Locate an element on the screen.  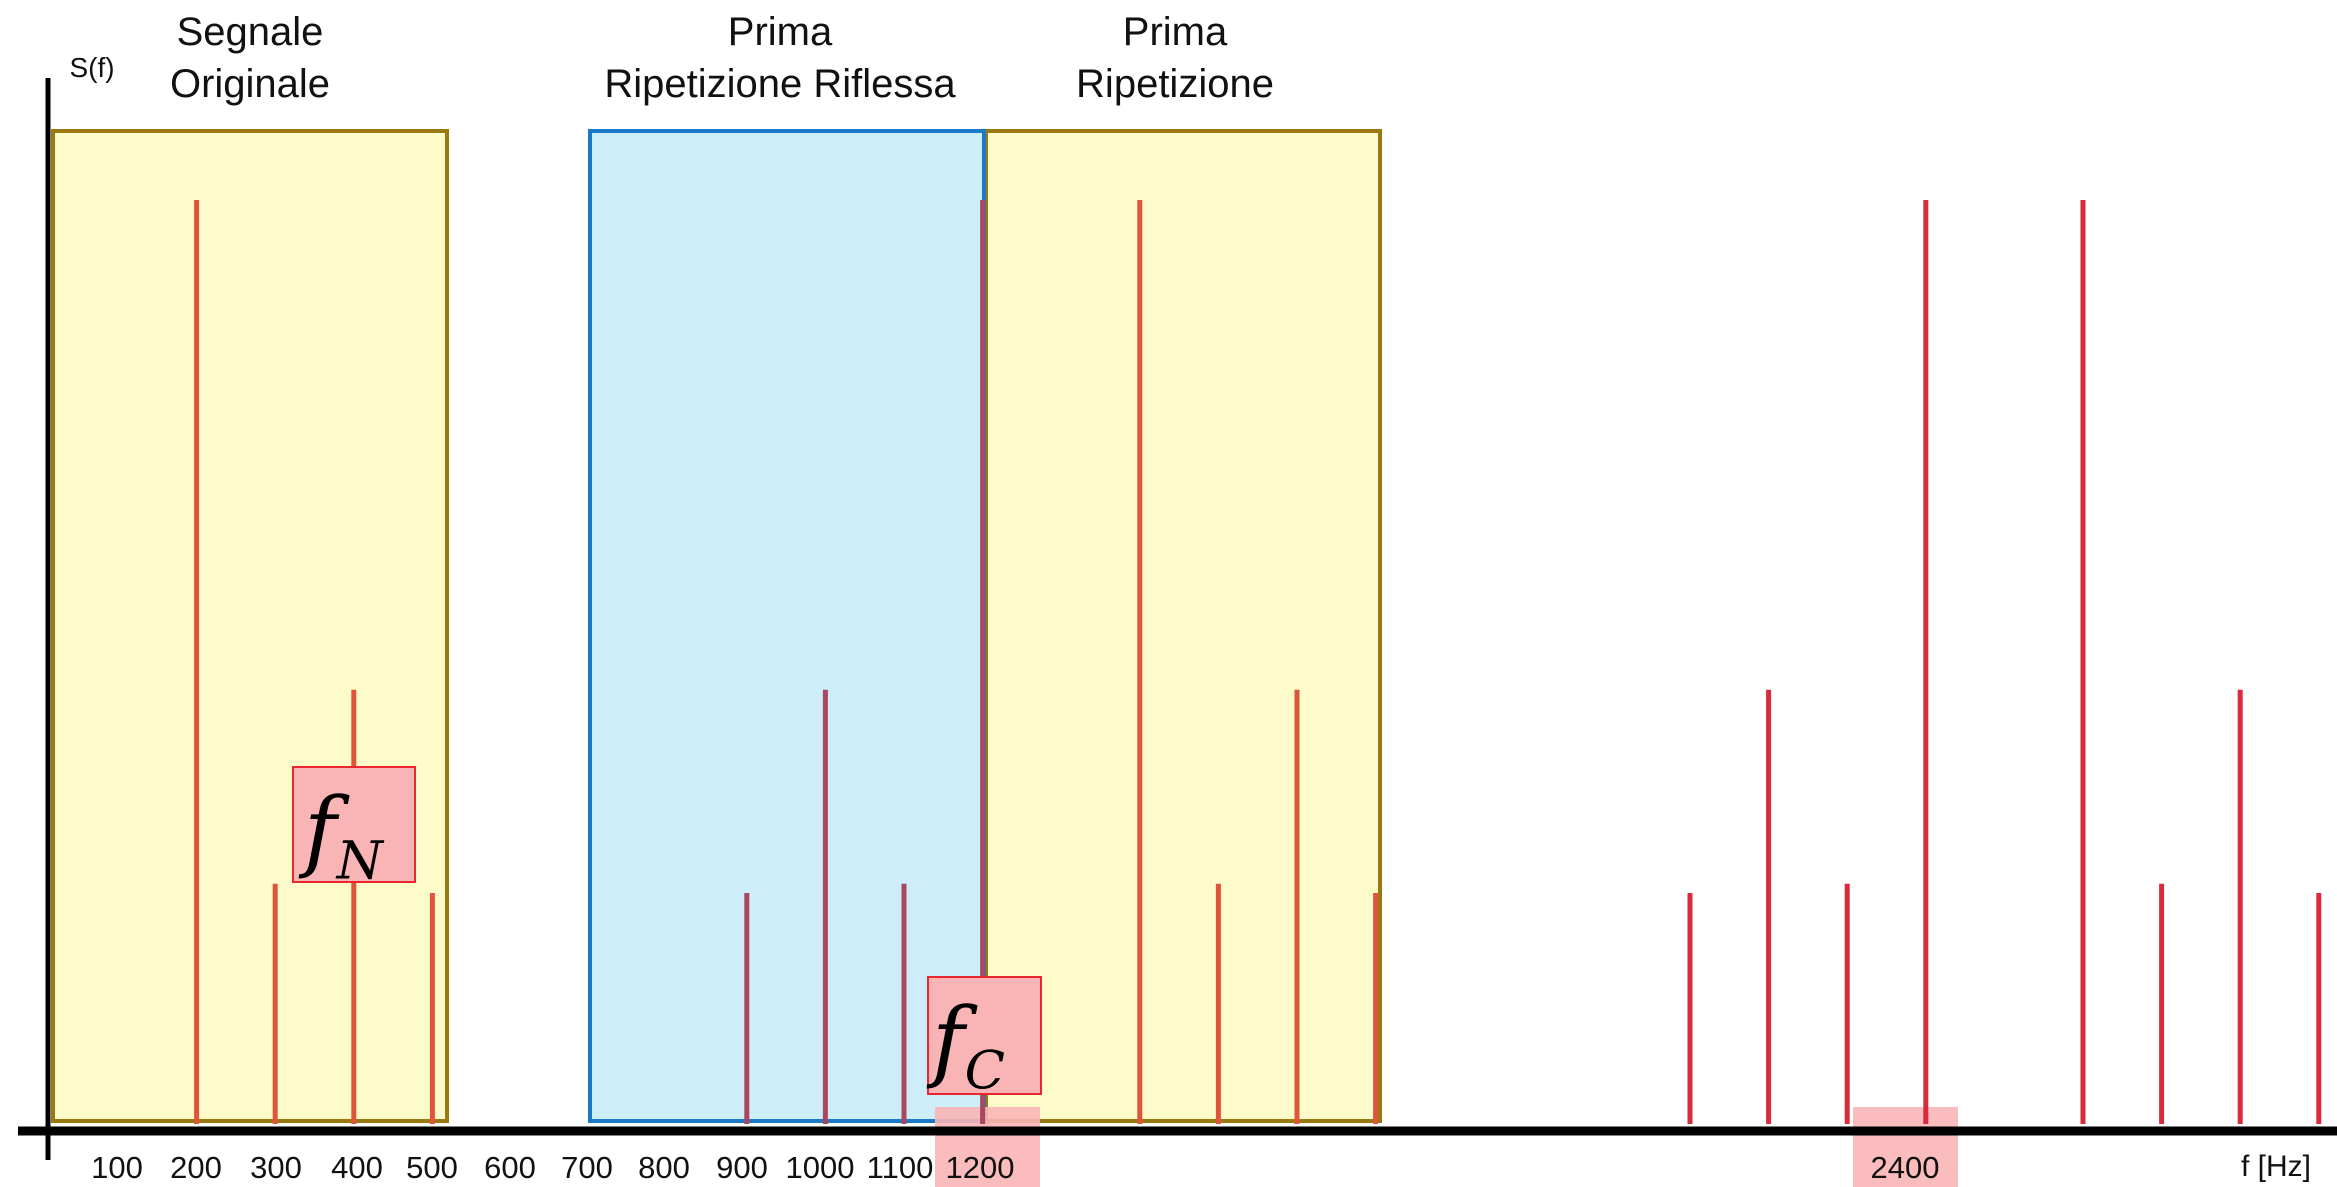
x-axis-label: f [Hz] is located at coordinates (2276, 1166).